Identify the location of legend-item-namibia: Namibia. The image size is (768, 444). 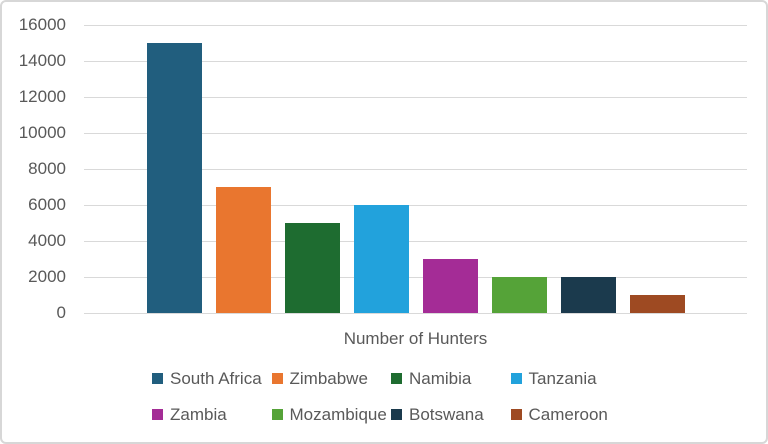
(451, 378).